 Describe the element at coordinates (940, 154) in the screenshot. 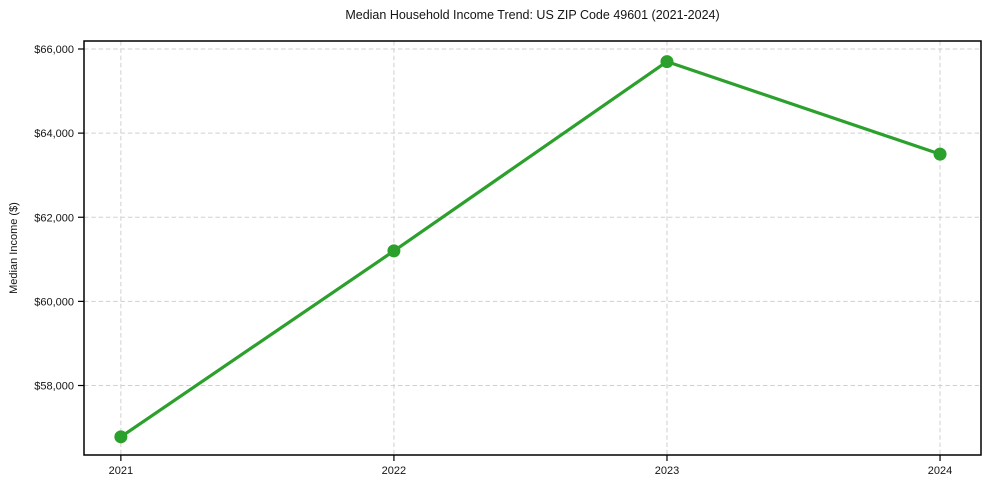

I see `data-point-2024` at that location.